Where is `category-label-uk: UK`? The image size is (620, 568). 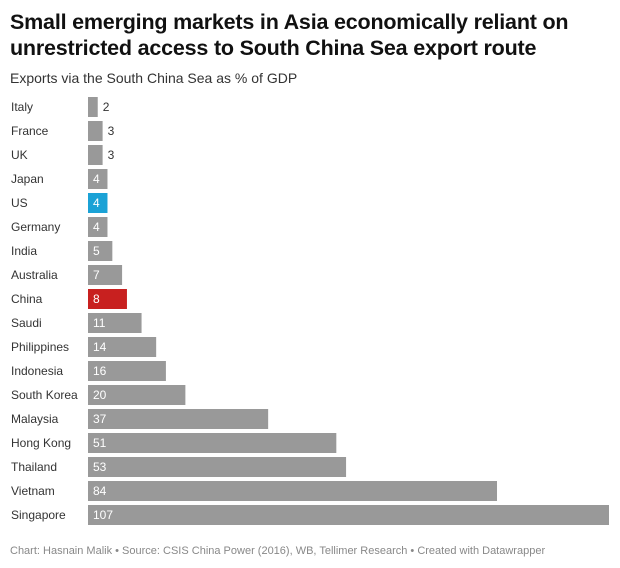 category-label-uk: UK is located at coordinates (19, 155).